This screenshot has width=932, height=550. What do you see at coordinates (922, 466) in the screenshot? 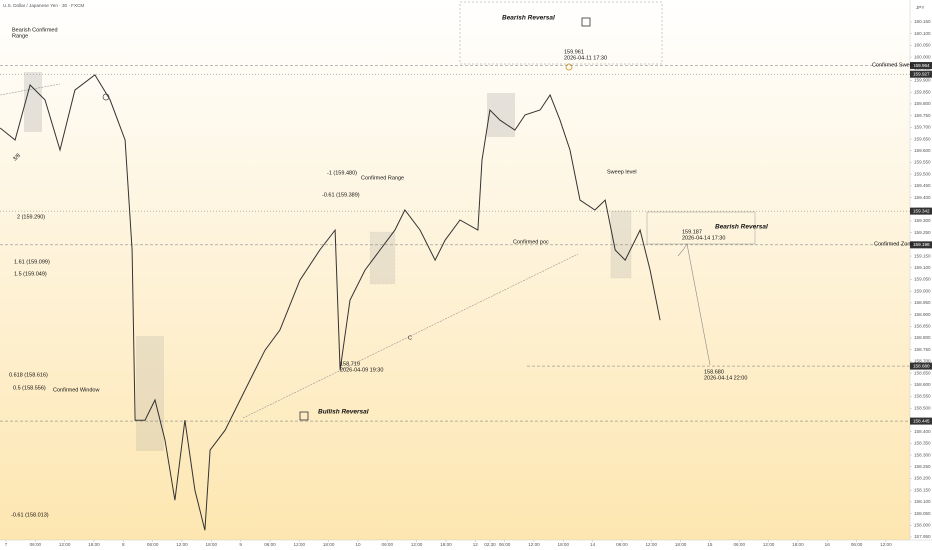
I see `y-tick-label: 158.250` at bounding box center [922, 466].